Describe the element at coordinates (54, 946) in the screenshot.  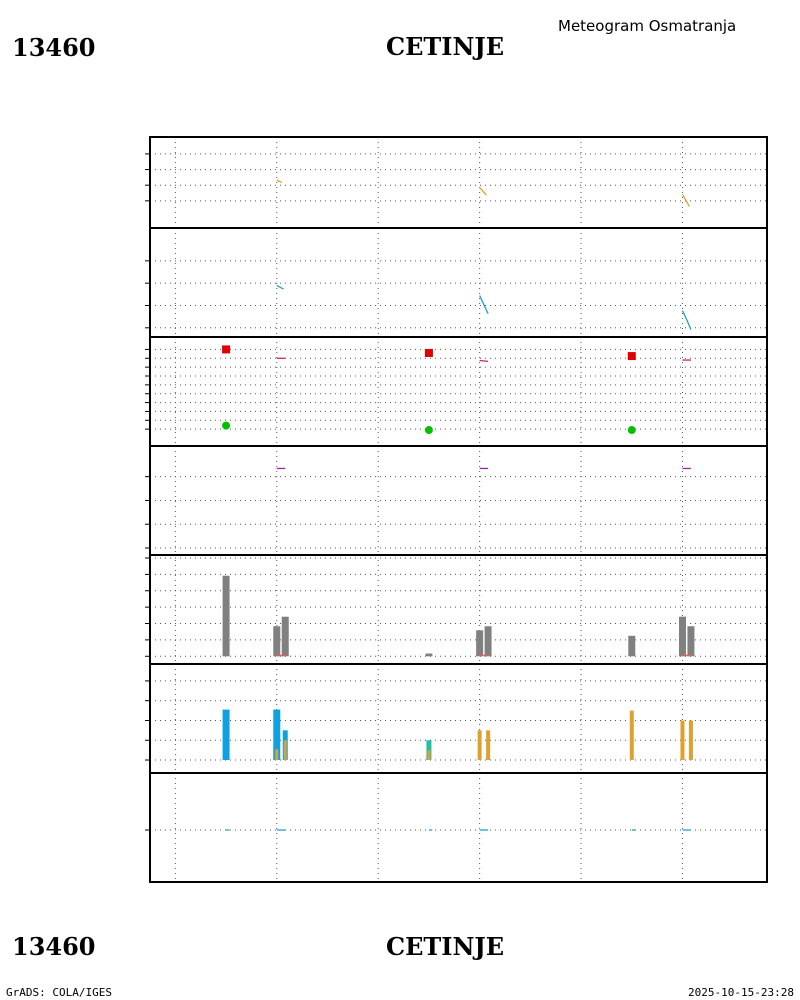
I see `station-id-bottom: 13460` at that location.